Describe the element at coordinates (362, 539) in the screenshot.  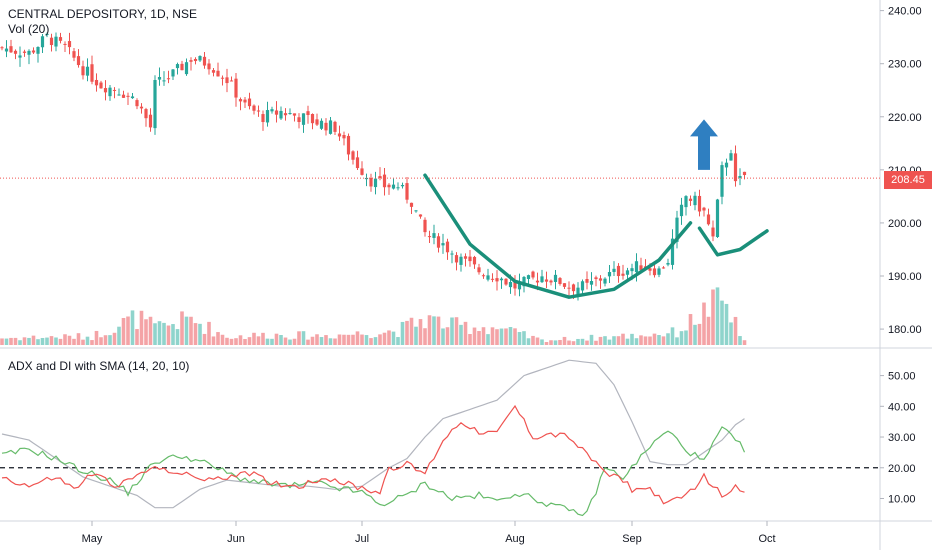
I see `time-tick-label: Jul` at that location.